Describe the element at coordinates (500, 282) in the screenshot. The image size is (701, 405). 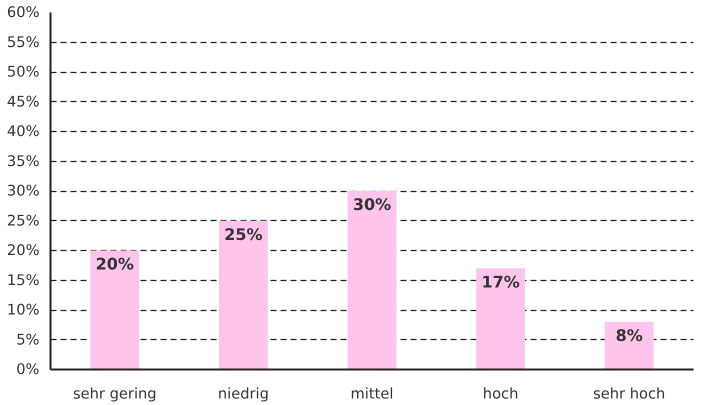
I see `data-label: 17%` at that location.